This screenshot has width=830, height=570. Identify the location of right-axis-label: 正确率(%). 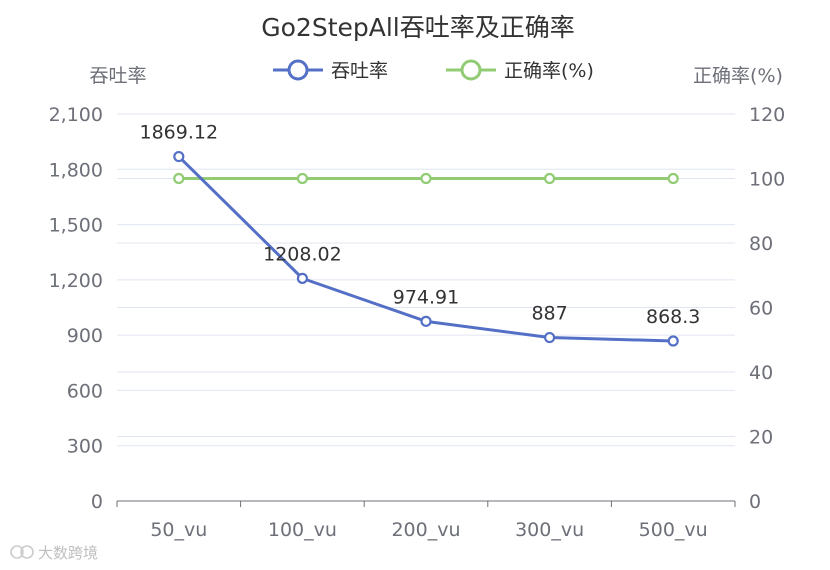
(738, 76).